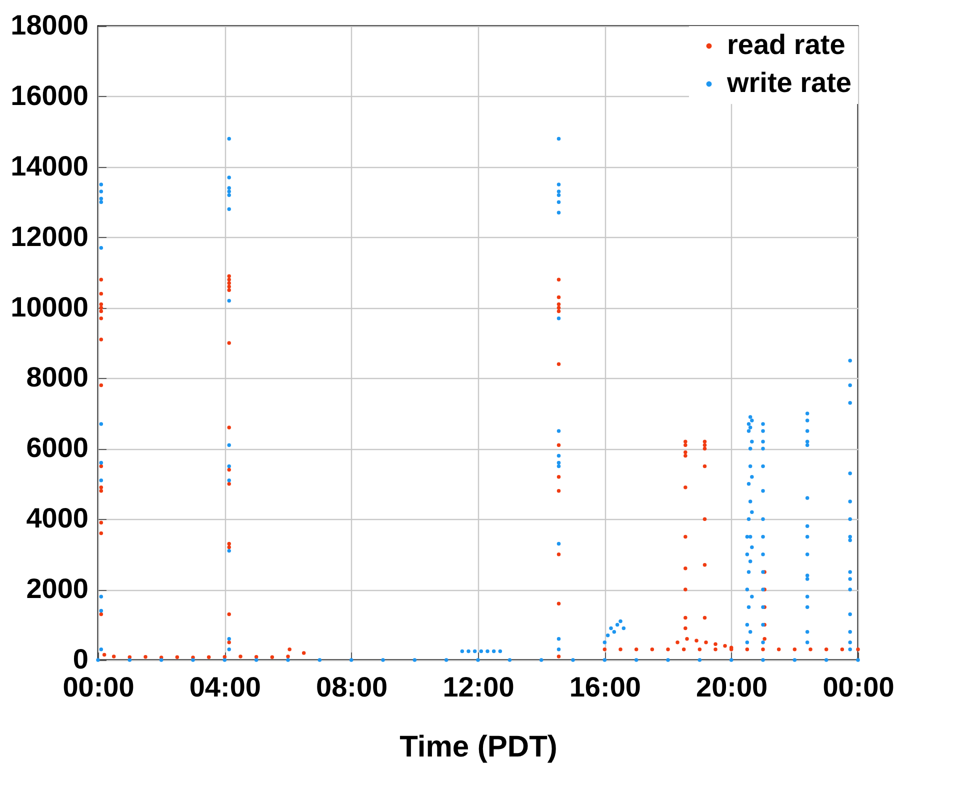 This screenshot has height=791, width=972. I want to click on x-tick-label: 16:00, so click(605, 687).